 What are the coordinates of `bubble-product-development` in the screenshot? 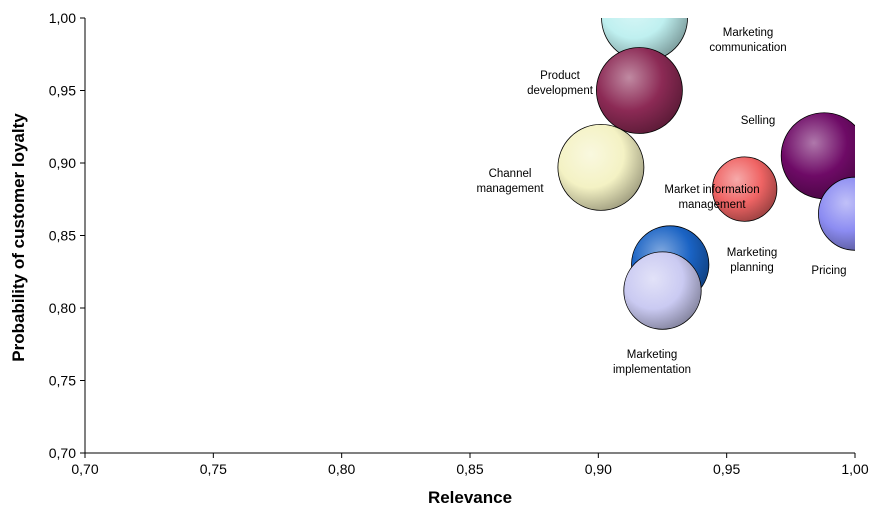 It's located at (639, 90).